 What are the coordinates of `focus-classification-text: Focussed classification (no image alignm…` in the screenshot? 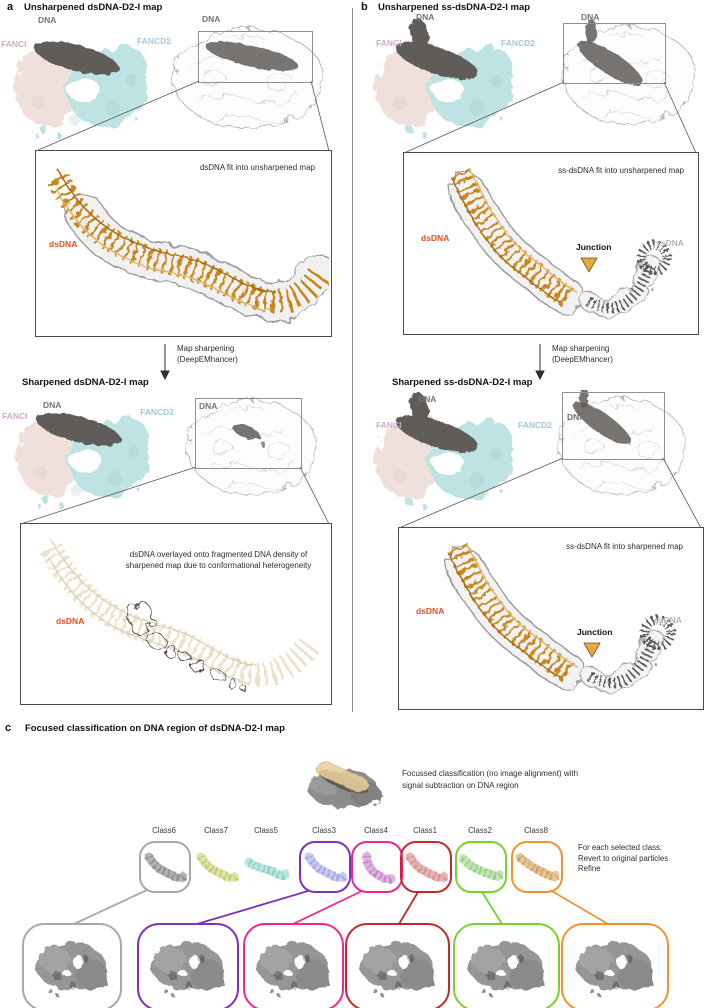 It's located at (490, 779).